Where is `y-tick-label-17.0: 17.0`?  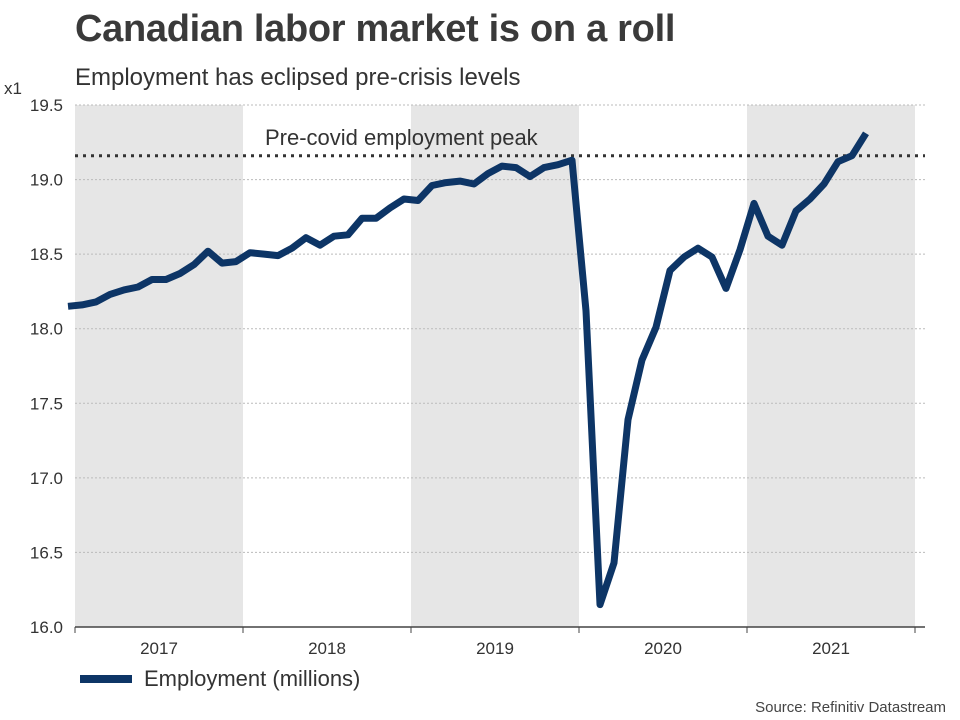 y-tick-label-17.0: 17.0 is located at coordinates (46, 478).